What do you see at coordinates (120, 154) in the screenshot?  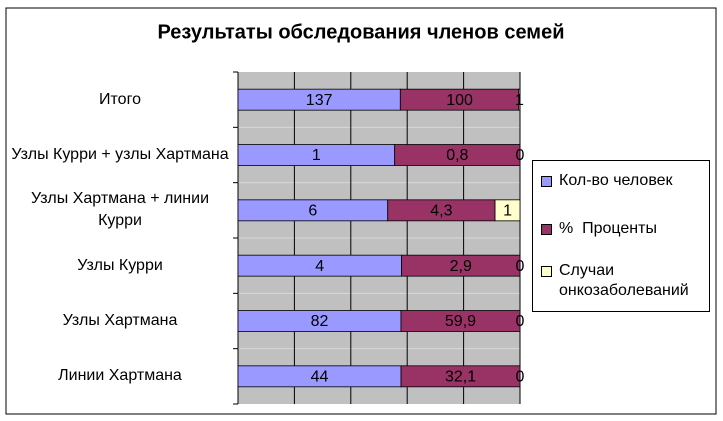 I see `category-label: Узлы Курри + узлы Хартмана` at bounding box center [120, 154].